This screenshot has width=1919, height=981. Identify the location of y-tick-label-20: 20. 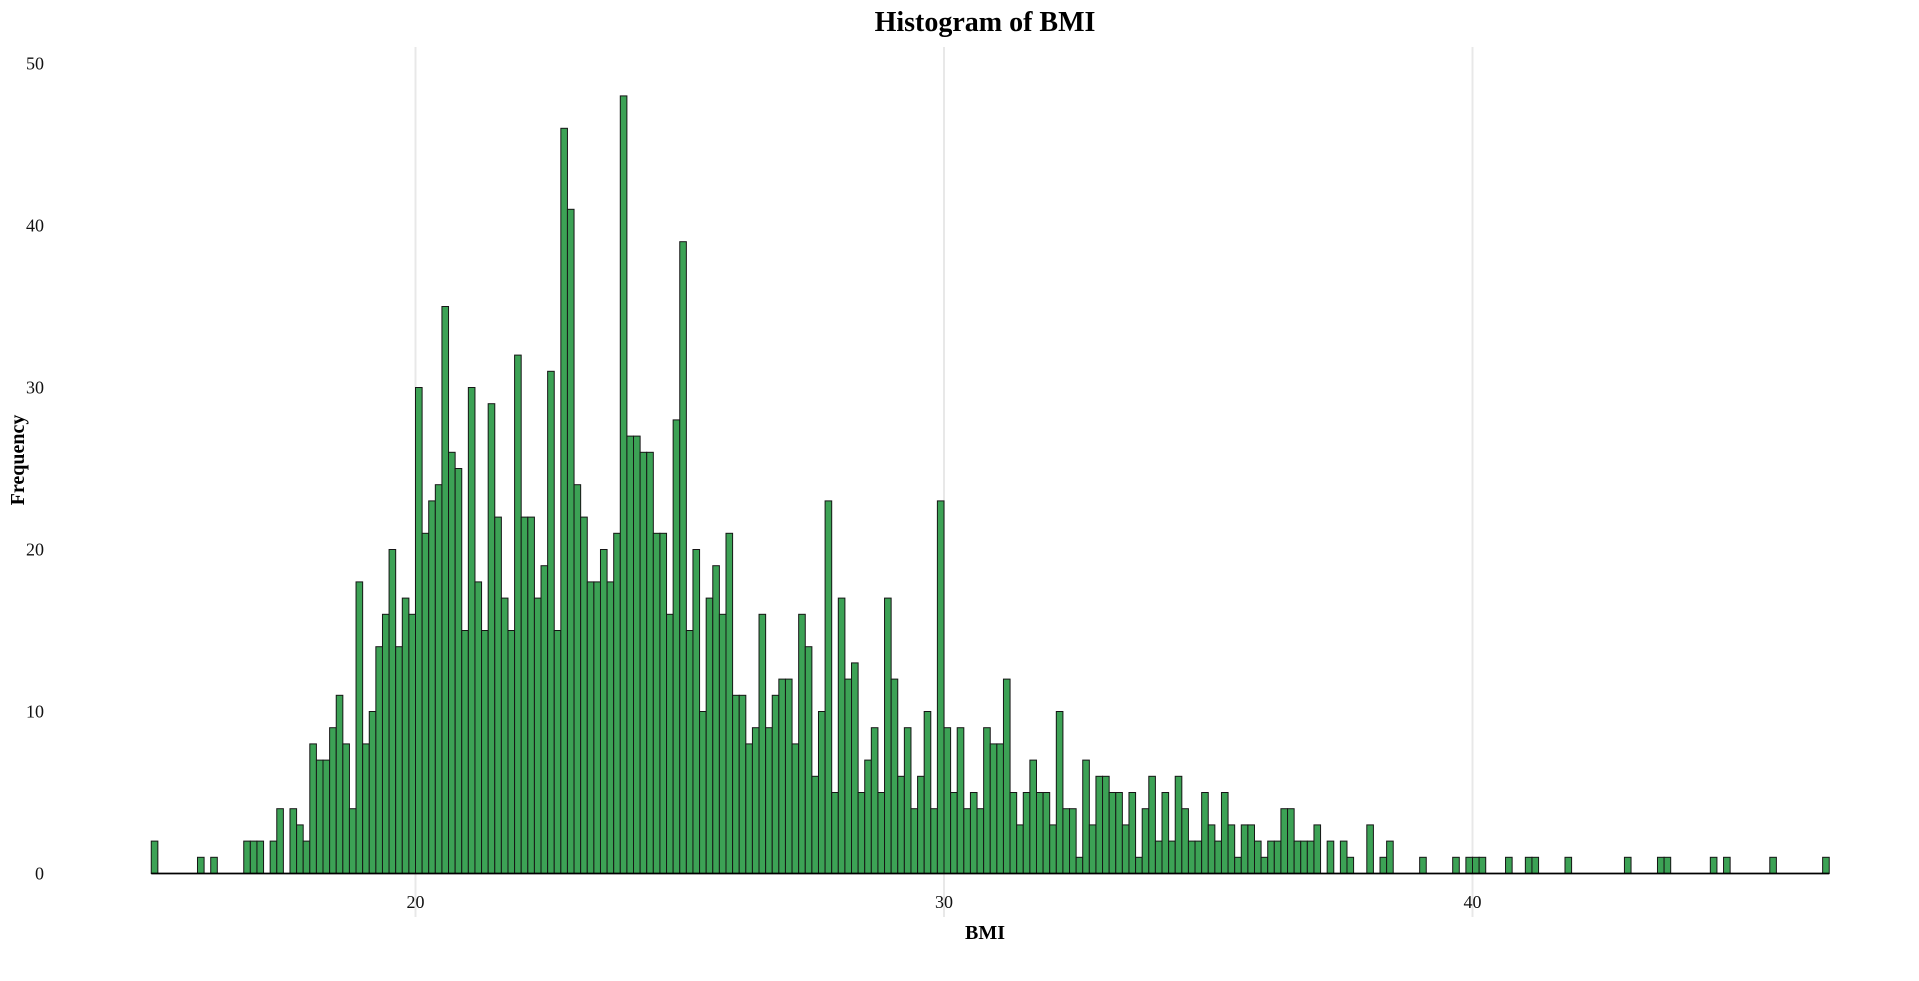
(35, 550).